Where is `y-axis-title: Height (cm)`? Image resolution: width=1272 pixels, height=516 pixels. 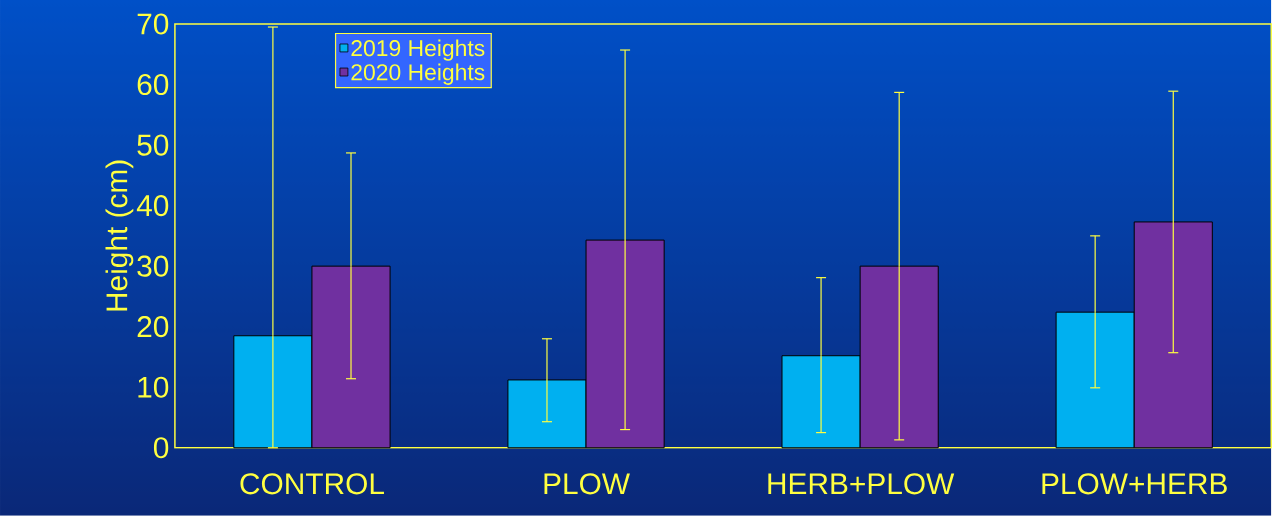 y-axis-title: Height (cm) is located at coordinates (119, 235).